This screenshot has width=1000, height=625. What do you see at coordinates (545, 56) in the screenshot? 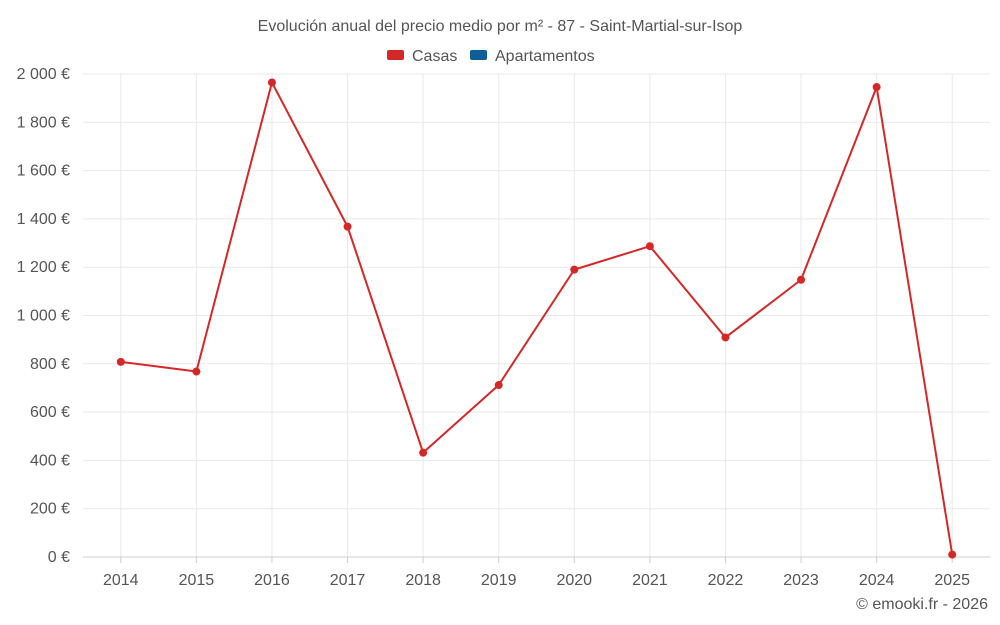
I see `legend-label-apartamentos: Apartamentos` at bounding box center [545, 56].